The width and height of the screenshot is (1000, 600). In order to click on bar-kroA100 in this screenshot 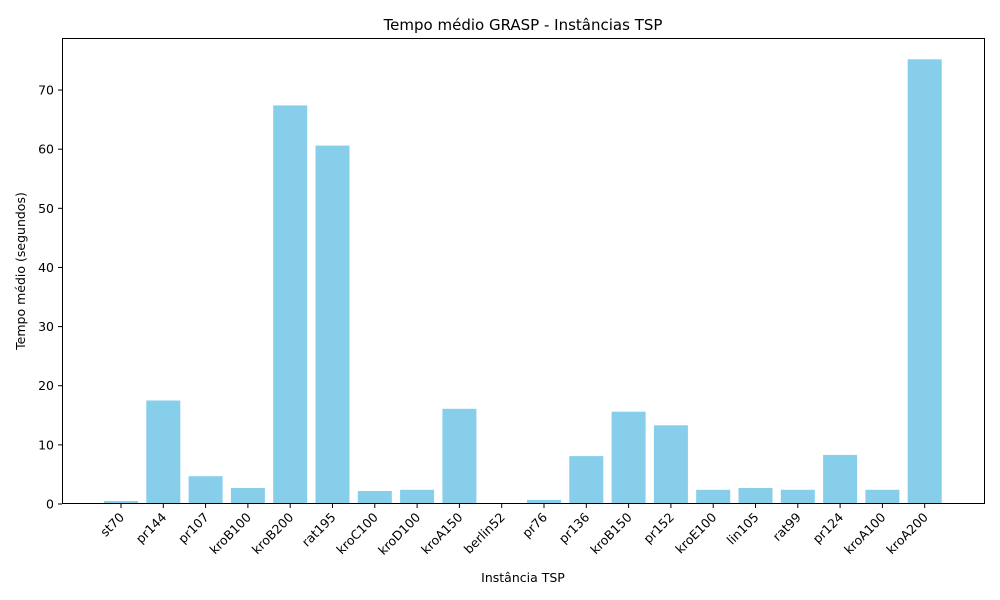, I will do `click(882, 496)`.